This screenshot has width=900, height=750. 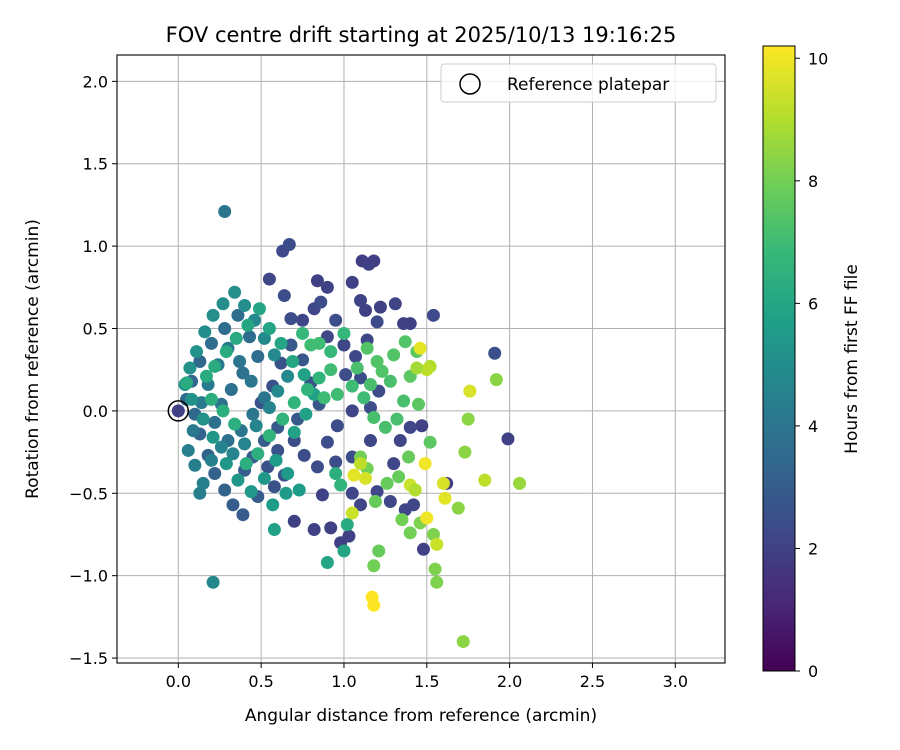 I want to click on legend-box, so click(x=578, y=83).